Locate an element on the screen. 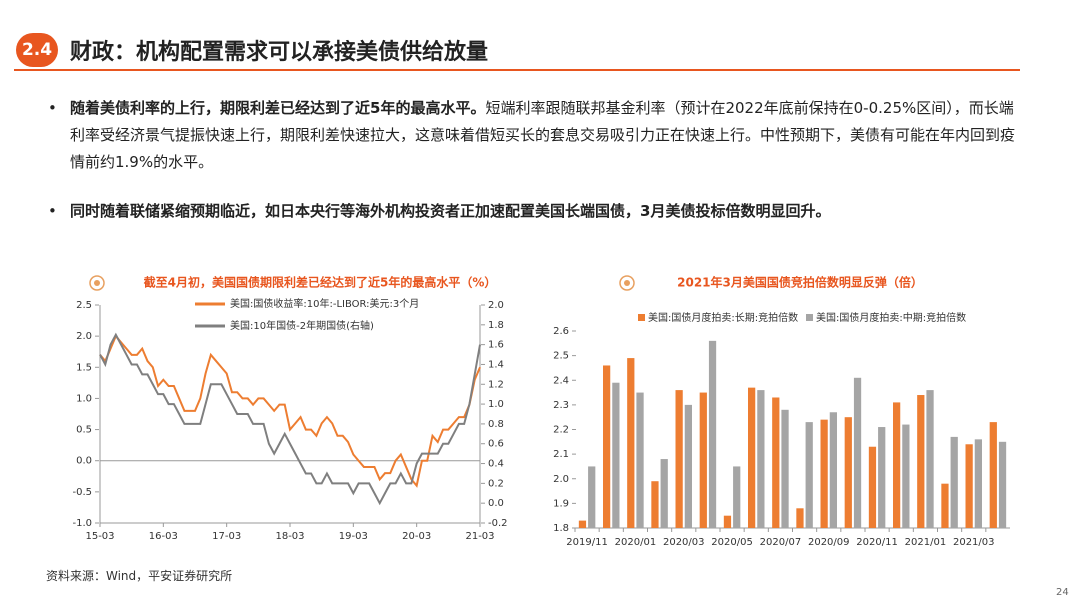 This screenshot has height=608, width=1080. y-tick-label: -0.2 is located at coordinates (498, 523).